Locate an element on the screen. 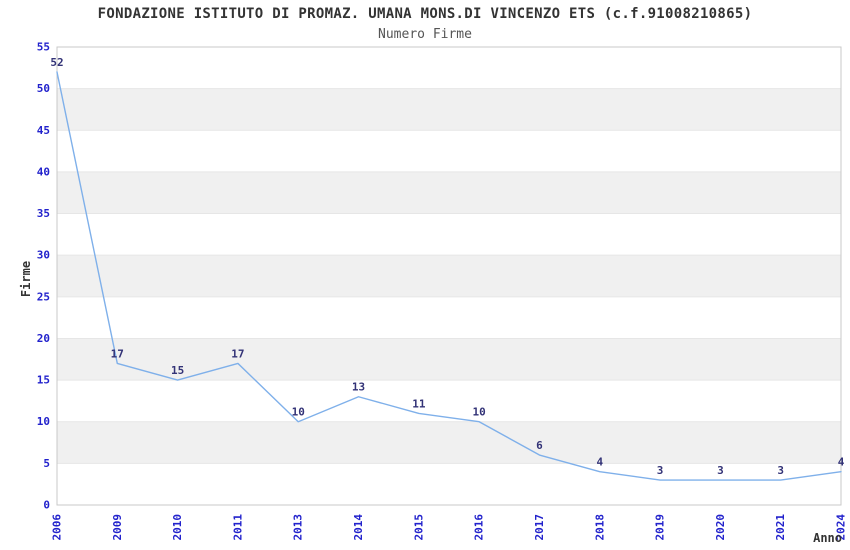  point-label: 11 is located at coordinates (419, 403).